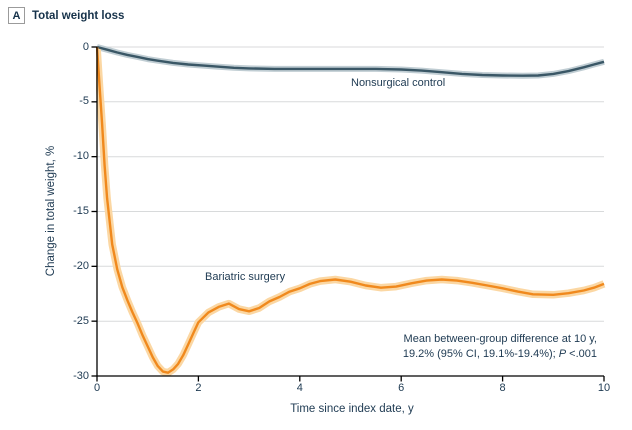  I want to click on x-tick-label: 10, so click(604, 388).